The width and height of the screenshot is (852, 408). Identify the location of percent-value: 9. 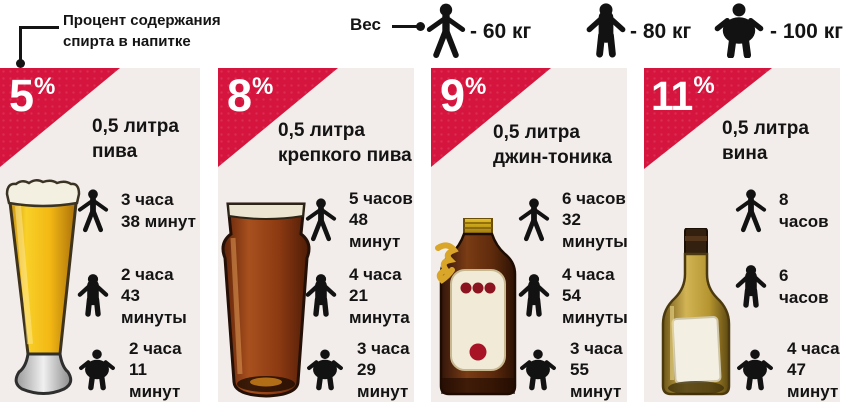
(452, 95).